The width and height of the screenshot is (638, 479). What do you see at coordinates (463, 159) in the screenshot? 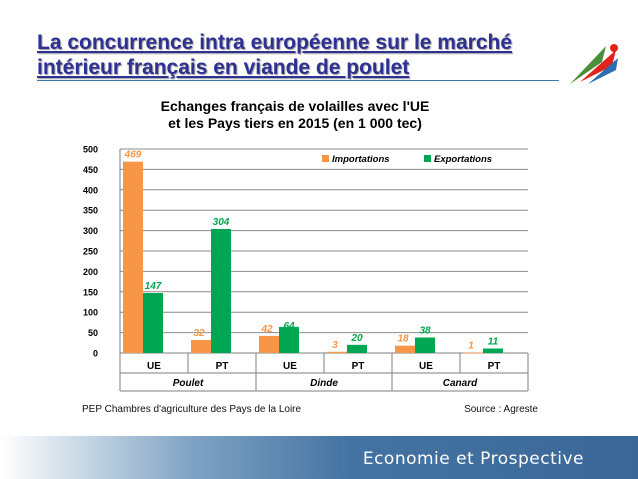
I see `legend-label: Exportations` at bounding box center [463, 159].